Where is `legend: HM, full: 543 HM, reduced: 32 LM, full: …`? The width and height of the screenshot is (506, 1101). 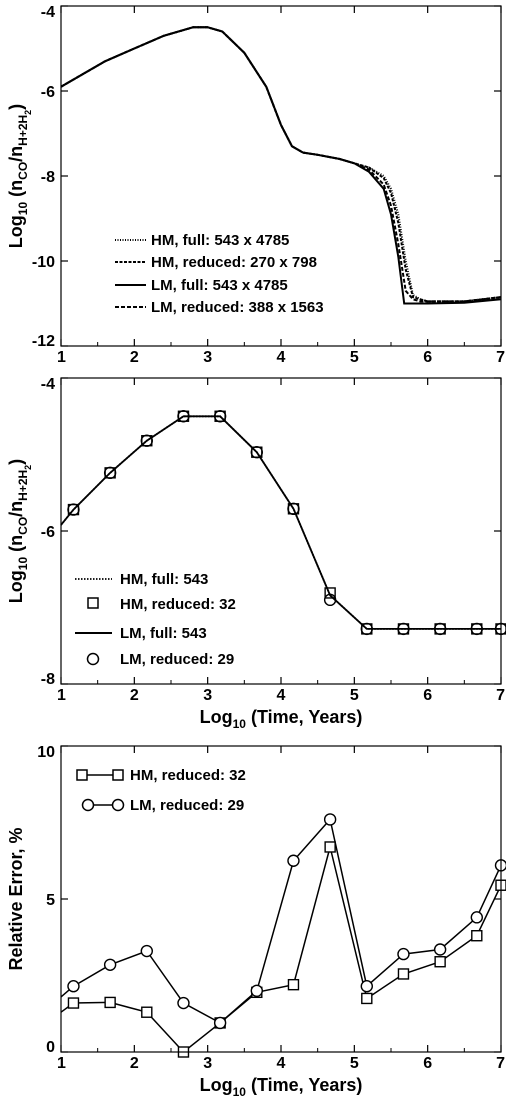 legend: HM, full: 543 HM, reduced: 32 LM, full: … is located at coordinates (155, 619).